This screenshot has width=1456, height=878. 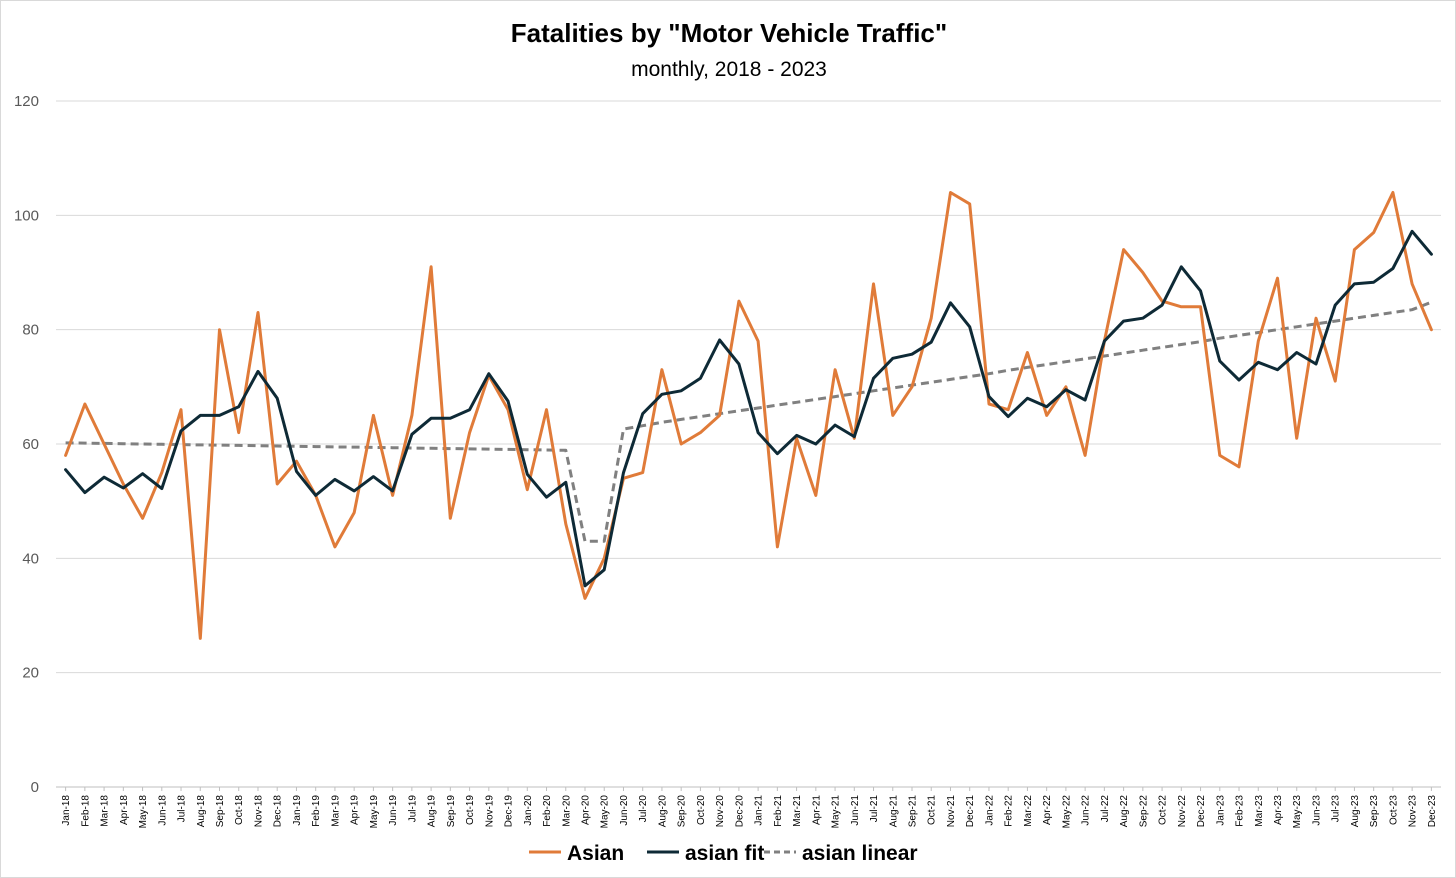 What do you see at coordinates (85, 811) in the screenshot?
I see `x-tick-label: Feb-18` at bounding box center [85, 811].